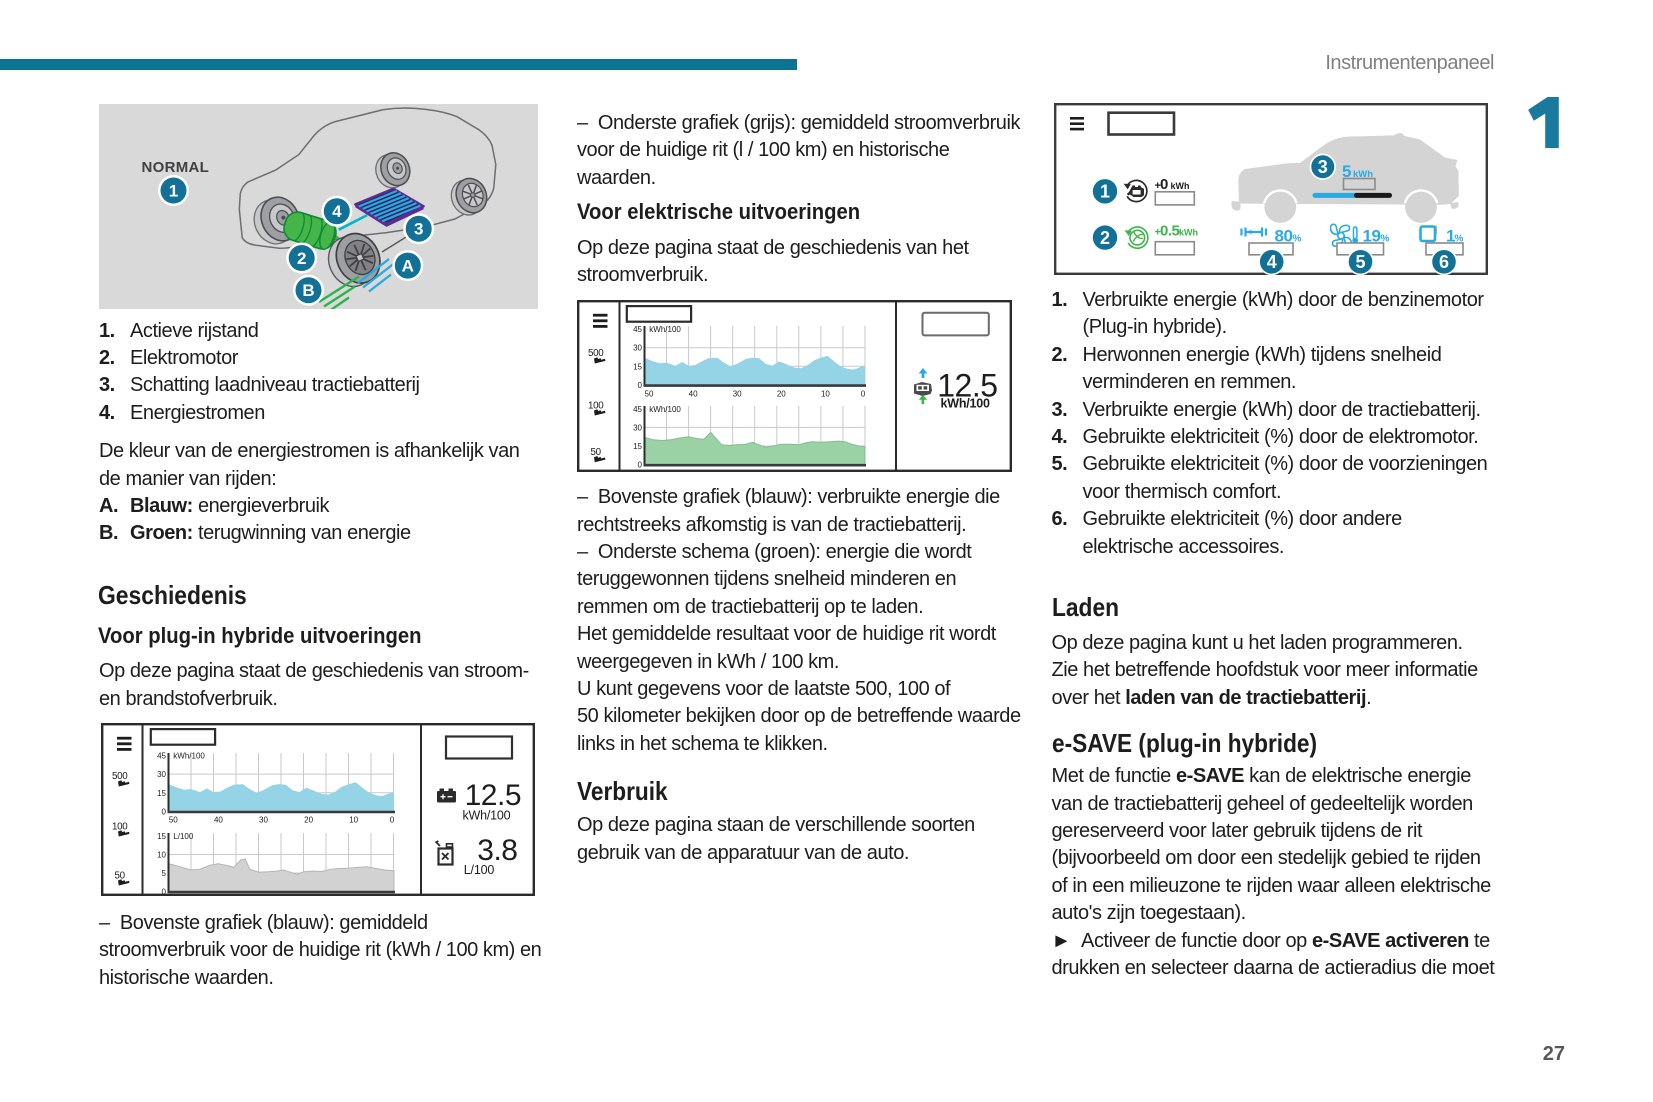  What do you see at coordinates (175, 167) in the screenshot?
I see `svg-text: NORMAL` at bounding box center [175, 167].